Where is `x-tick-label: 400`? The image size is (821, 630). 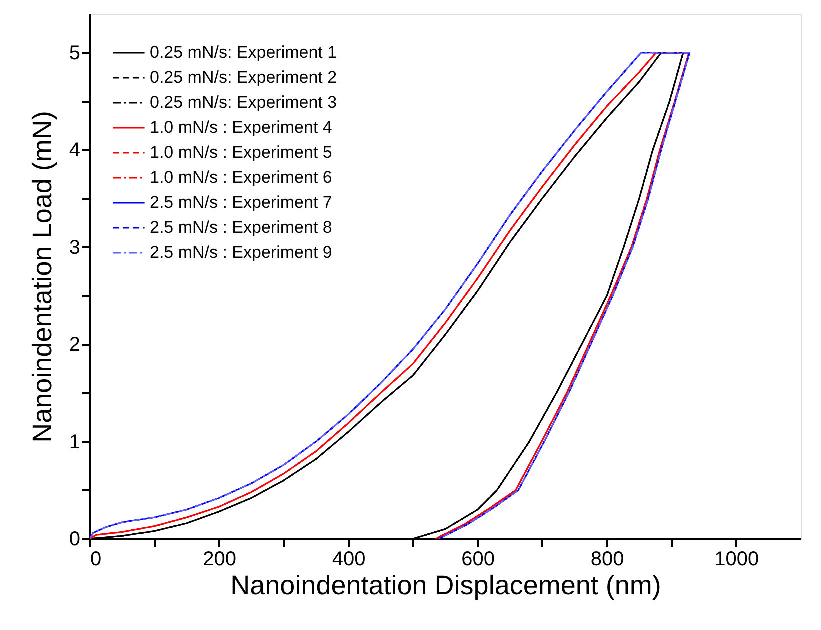
x-tick-label: 400 is located at coordinates (349, 559).